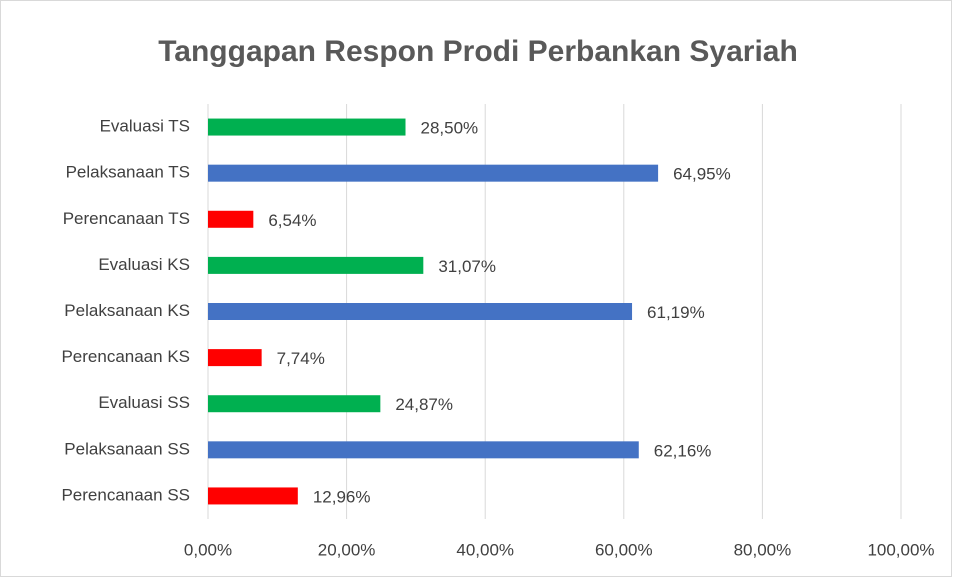 This screenshot has width=953, height=578. What do you see at coordinates (478, 51) in the screenshot?
I see `chart-title: Tanggapan Respon Prodi Perbankan Syariah` at bounding box center [478, 51].